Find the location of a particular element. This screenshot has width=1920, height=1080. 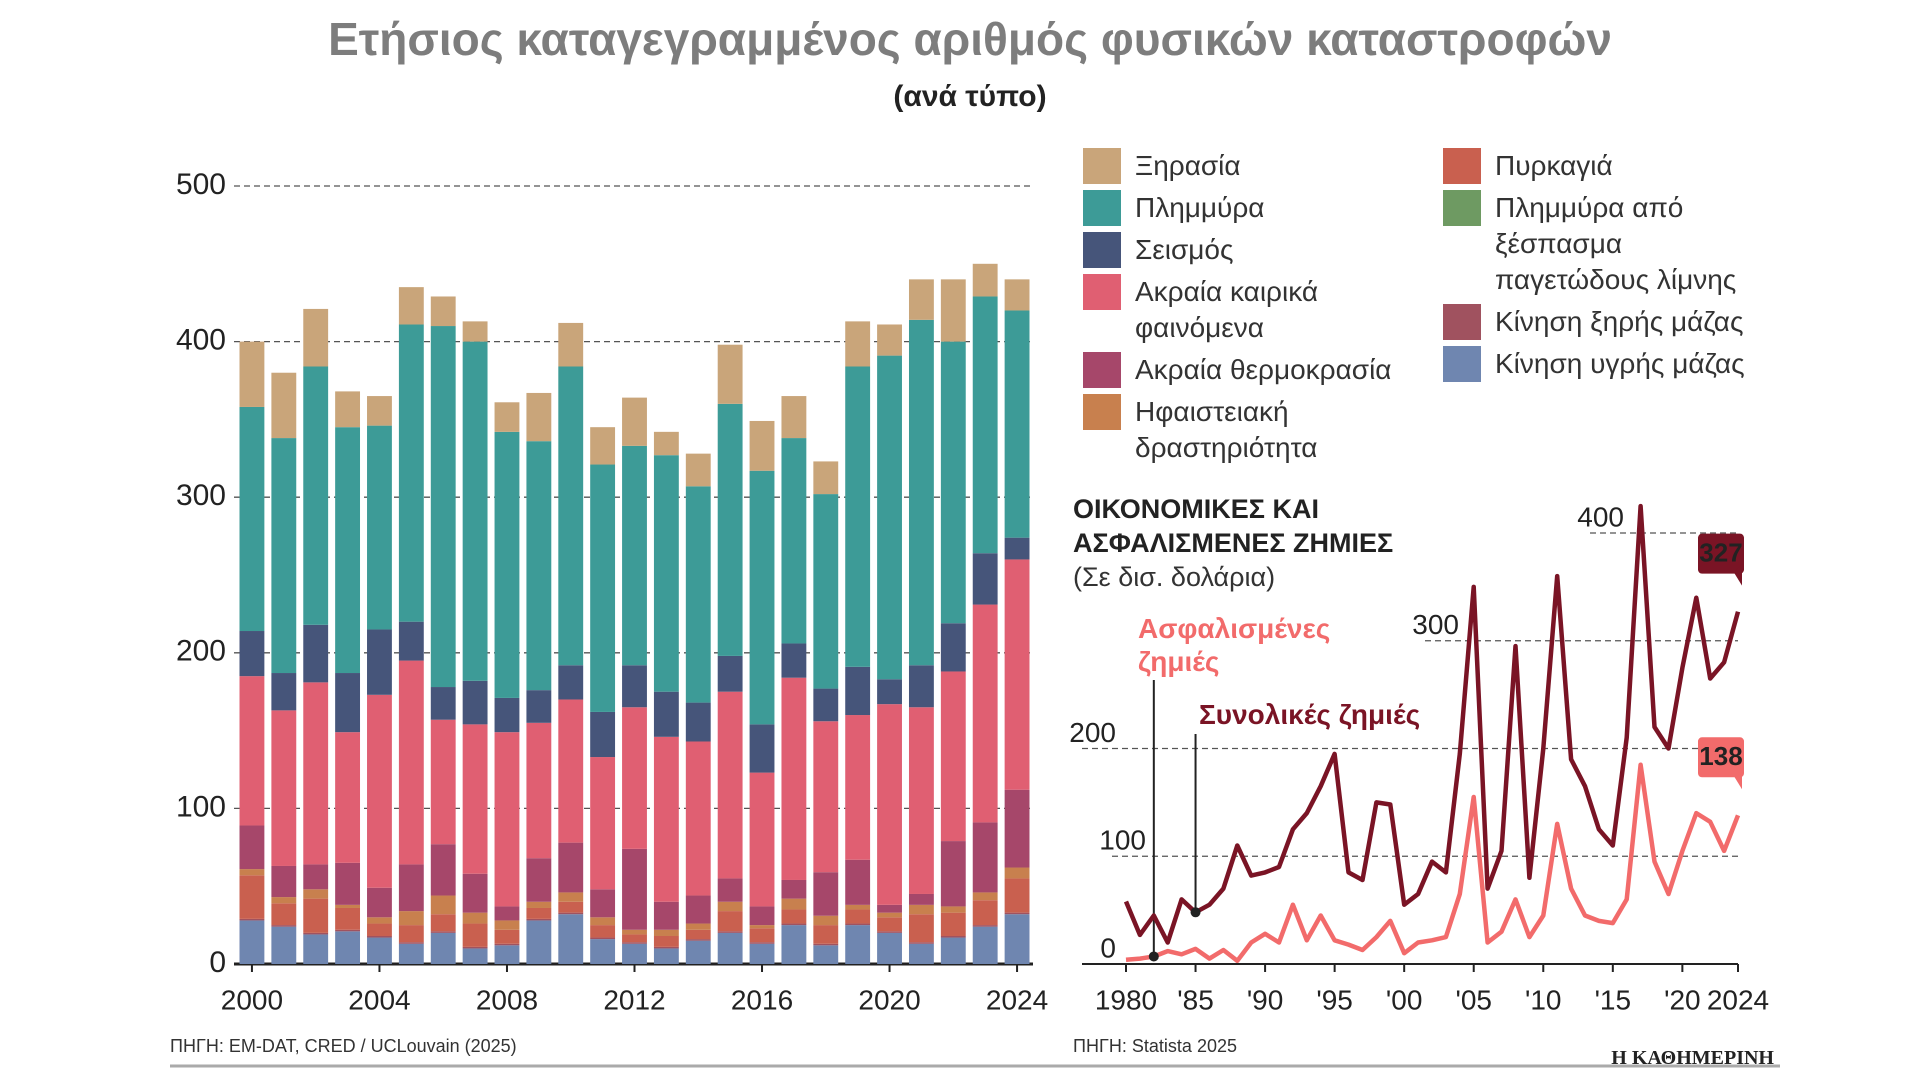

x-tick-label: '85 is located at coordinates (1195, 999).